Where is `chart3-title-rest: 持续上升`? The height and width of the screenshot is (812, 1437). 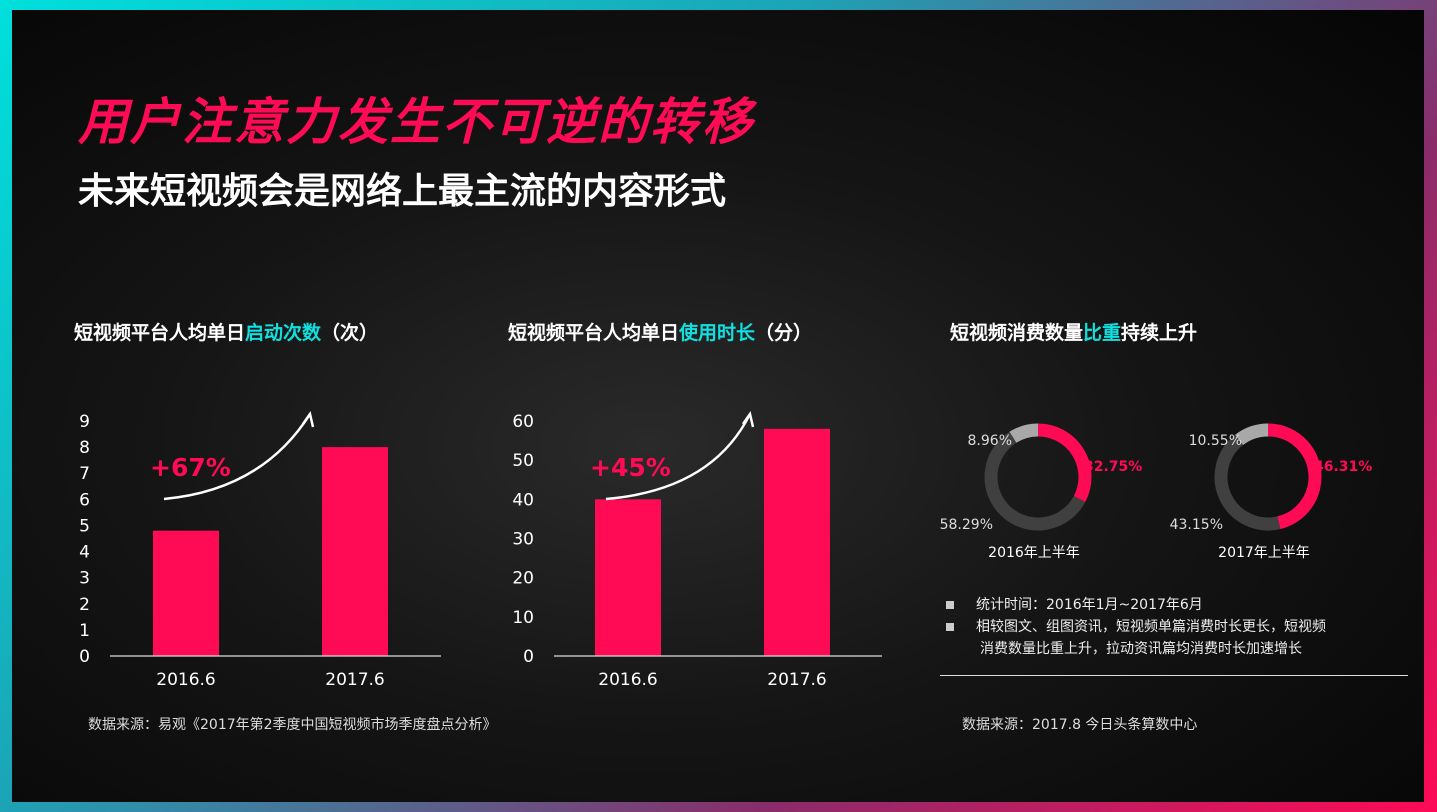
chart3-title-rest: 持续上升 is located at coordinates (1159, 333).